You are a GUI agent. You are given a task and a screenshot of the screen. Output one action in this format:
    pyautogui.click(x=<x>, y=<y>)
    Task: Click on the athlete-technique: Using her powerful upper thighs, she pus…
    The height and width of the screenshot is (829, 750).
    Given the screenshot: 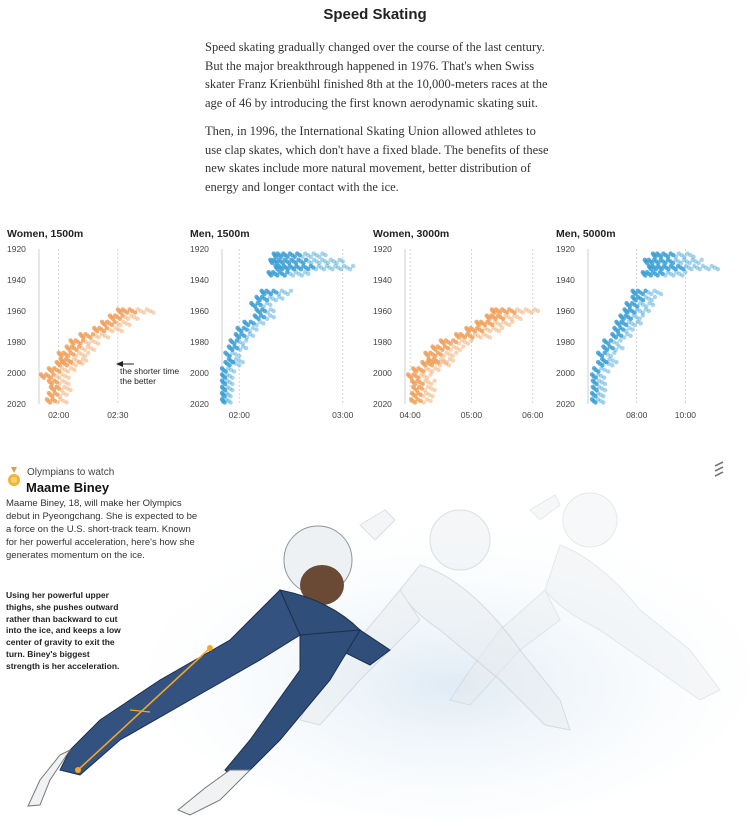 What is the action you would take?
    pyautogui.click(x=63, y=630)
    